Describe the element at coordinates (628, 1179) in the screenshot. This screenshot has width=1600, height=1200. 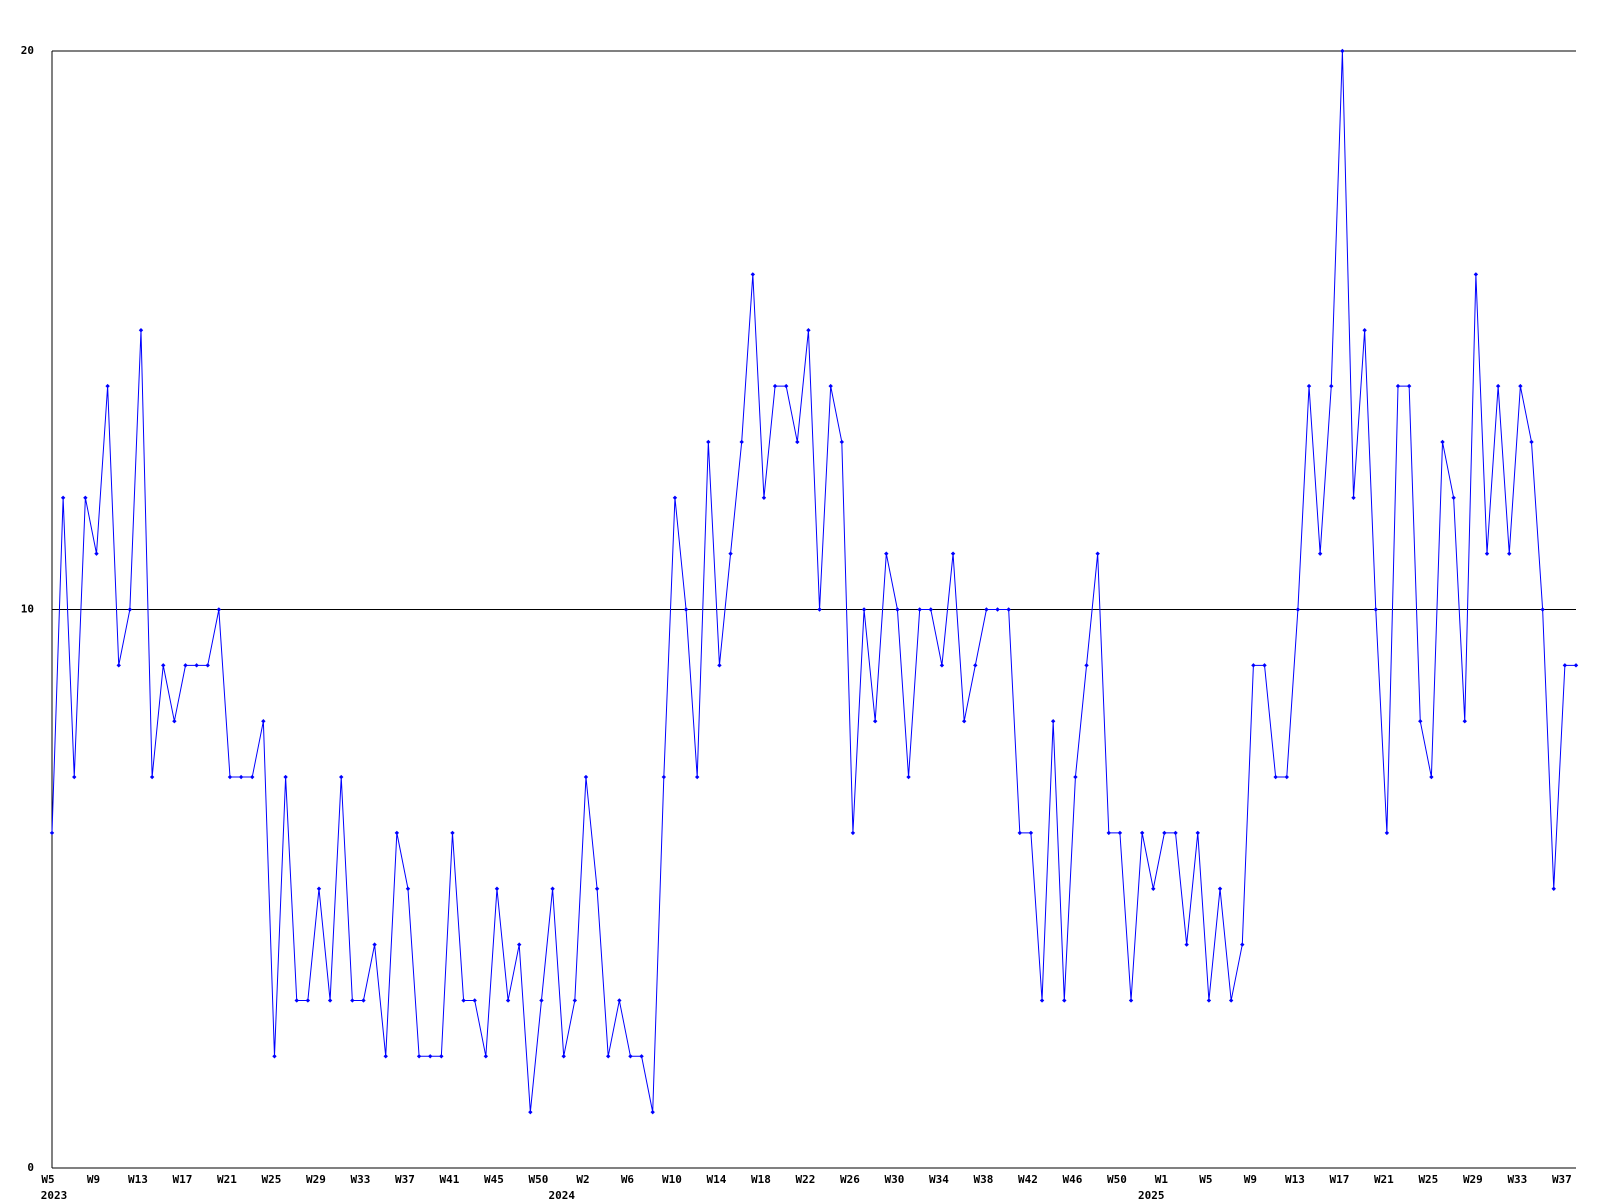
I see `x-tick-label: W6` at that location.